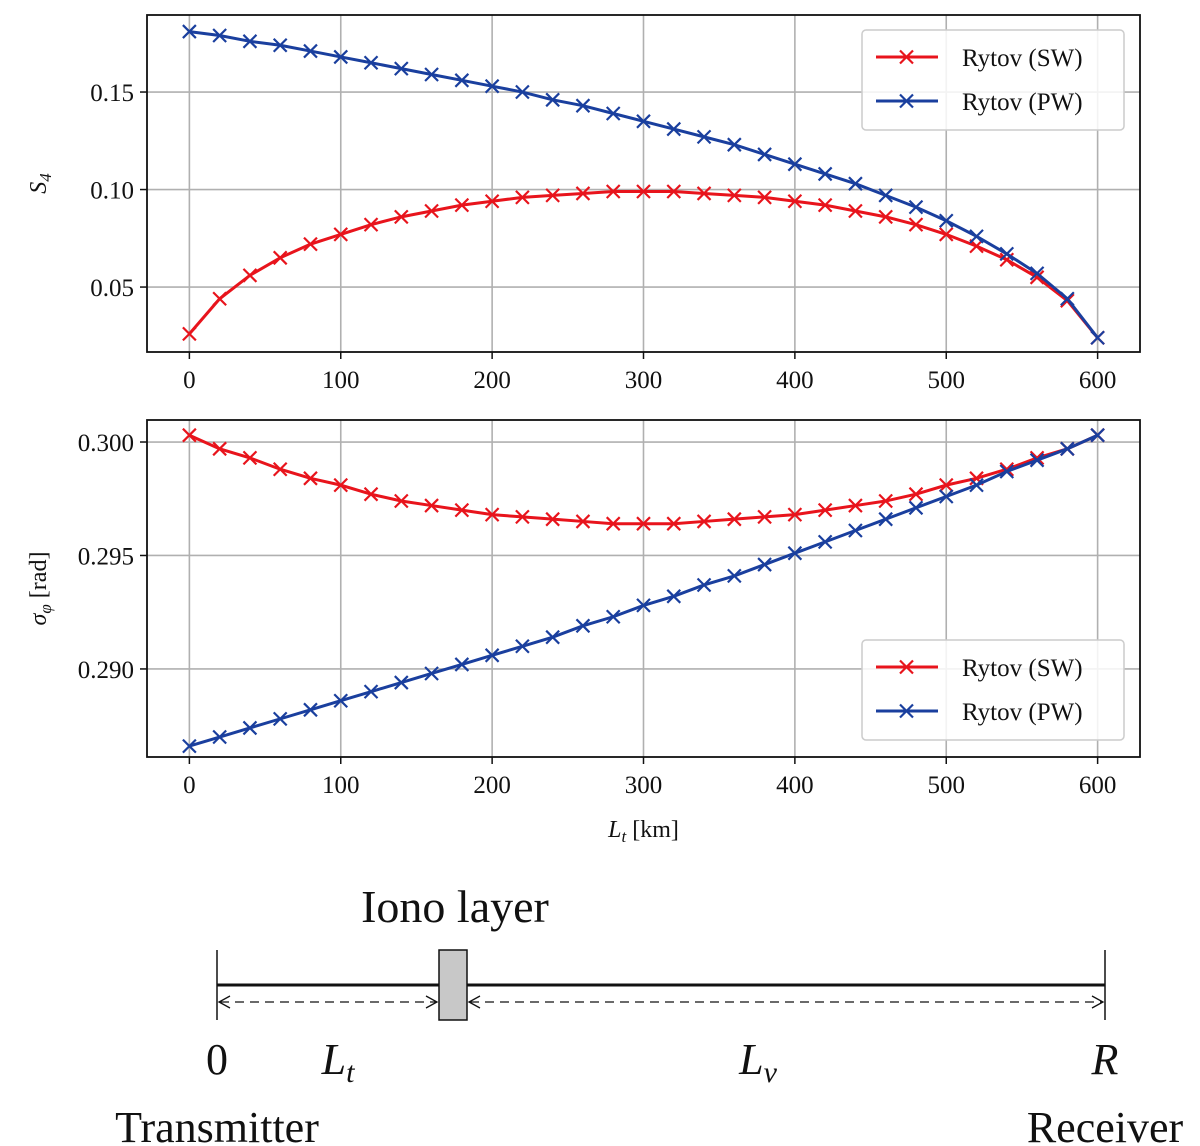 The width and height of the screenshot is (1200, 1146). What do you see at coordinates (643, 479) in the screenshot?
I see `series-rytov-sw` at bounding box center [643, 479].